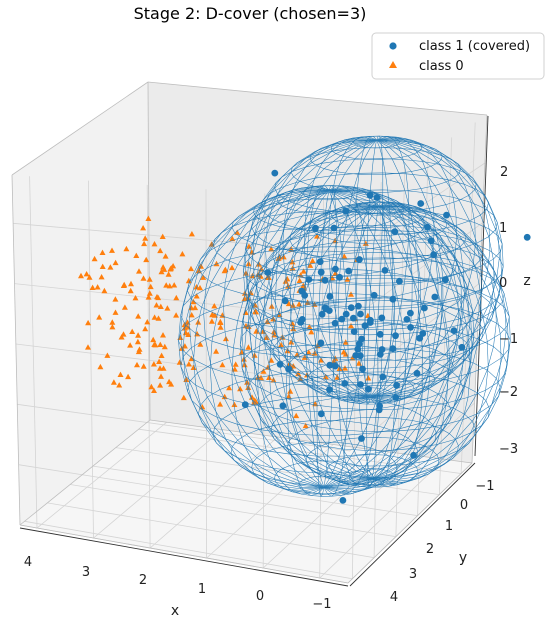 The image size is (550, 622). I want to click on x-ticks: 4 3 2 1 0 −1, so click(178, 583).